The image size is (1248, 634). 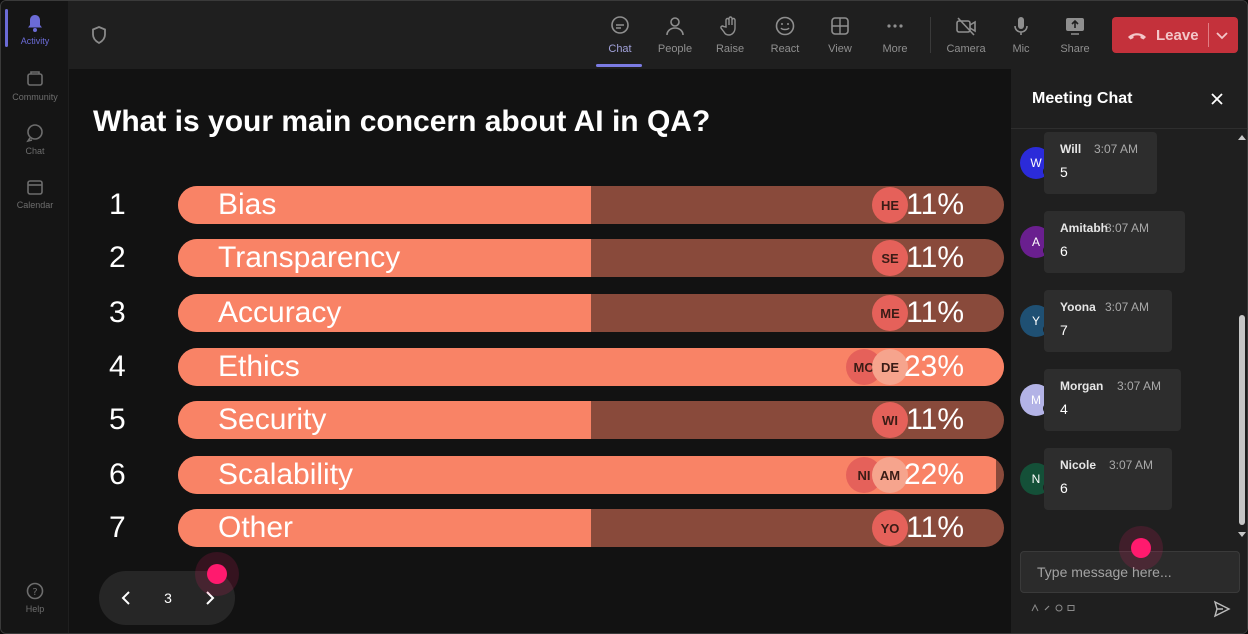 I want to click on close-icon, so click(x=1217, y=99).